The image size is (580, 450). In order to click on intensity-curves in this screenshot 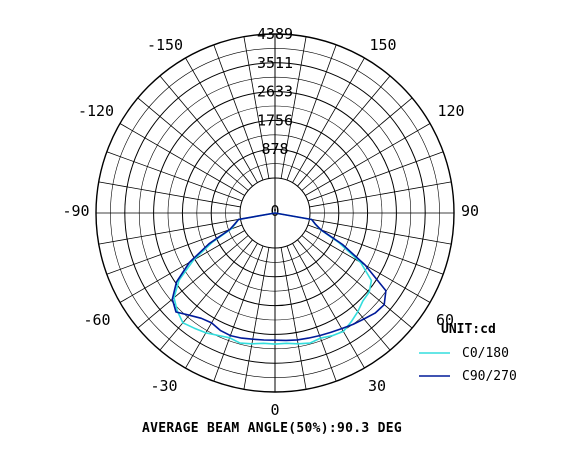, I will do `click(279, 278)`.